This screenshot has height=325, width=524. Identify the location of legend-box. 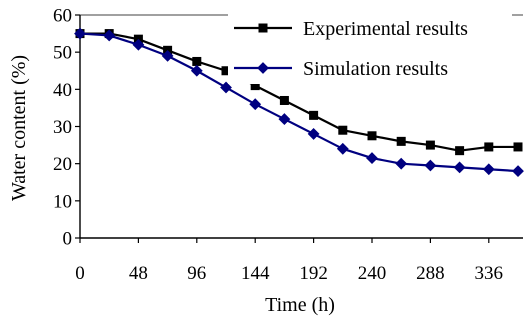
(370, 45).